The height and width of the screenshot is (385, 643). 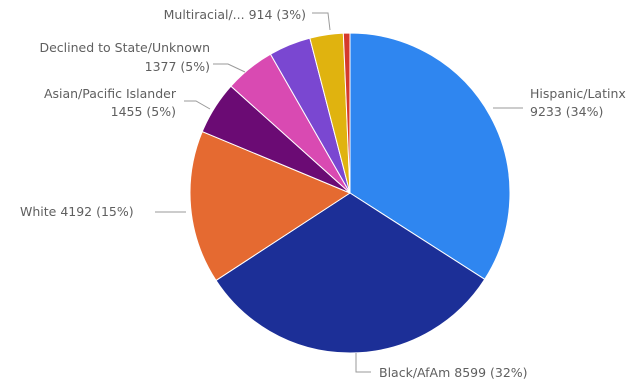 I want to click on data-label-multiracial: Multiracial/... 914 (3%), so click(x=235, y=14).